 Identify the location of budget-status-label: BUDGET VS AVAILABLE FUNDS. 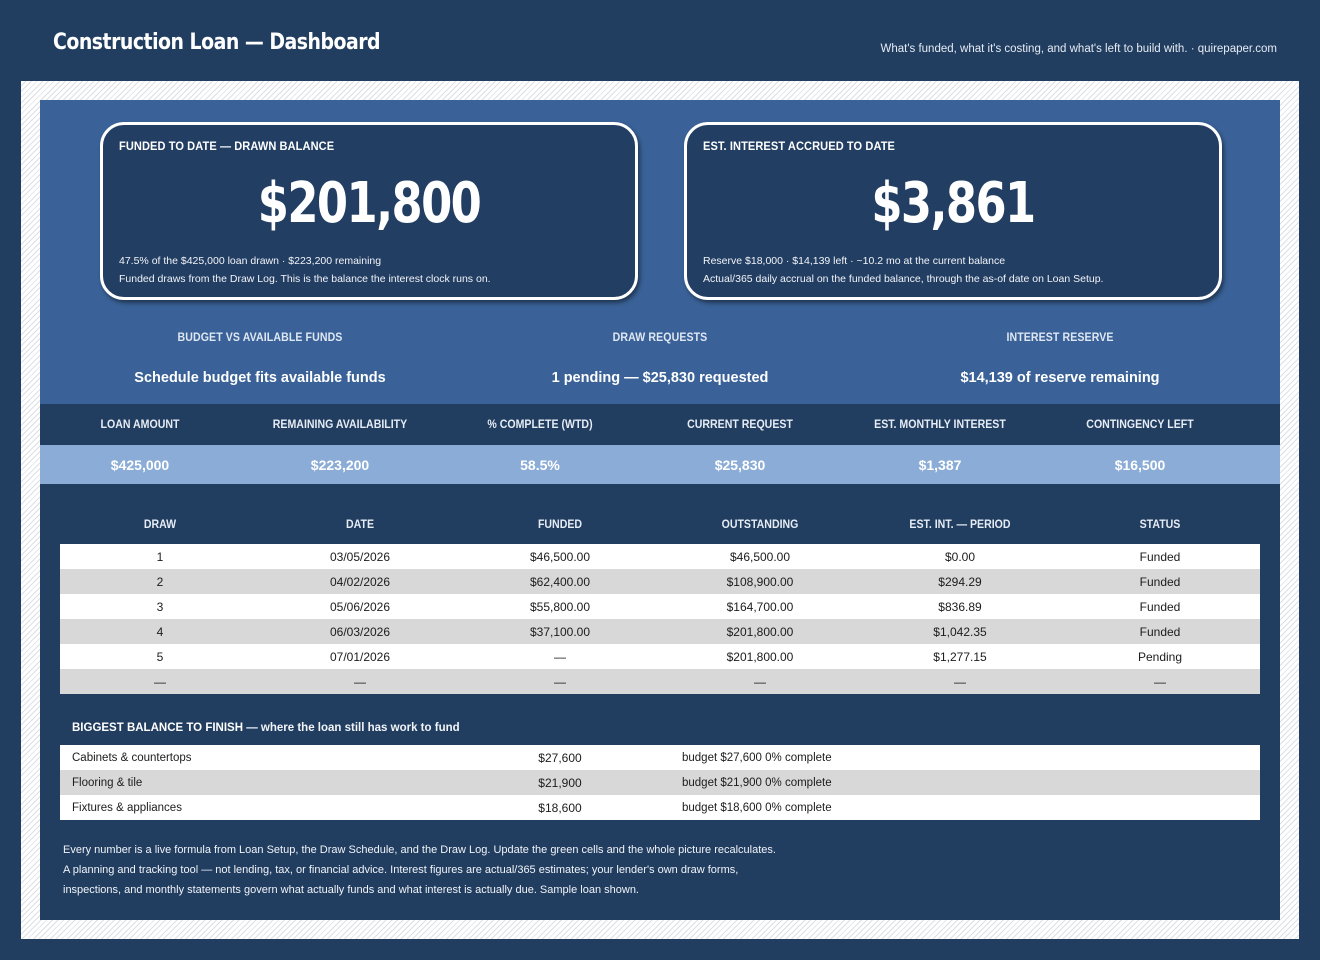
(260, 338).